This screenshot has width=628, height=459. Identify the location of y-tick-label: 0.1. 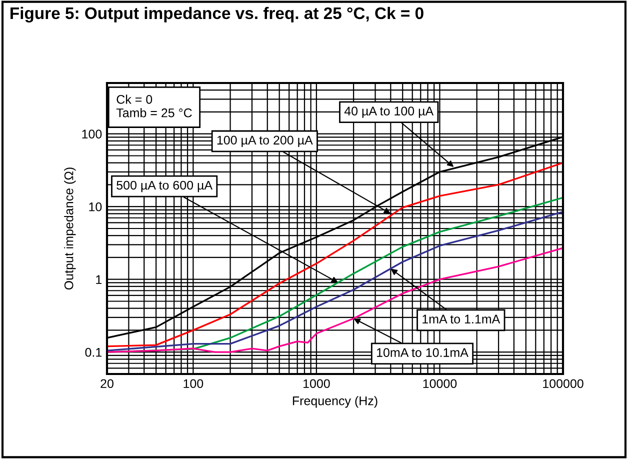
(93, 352).